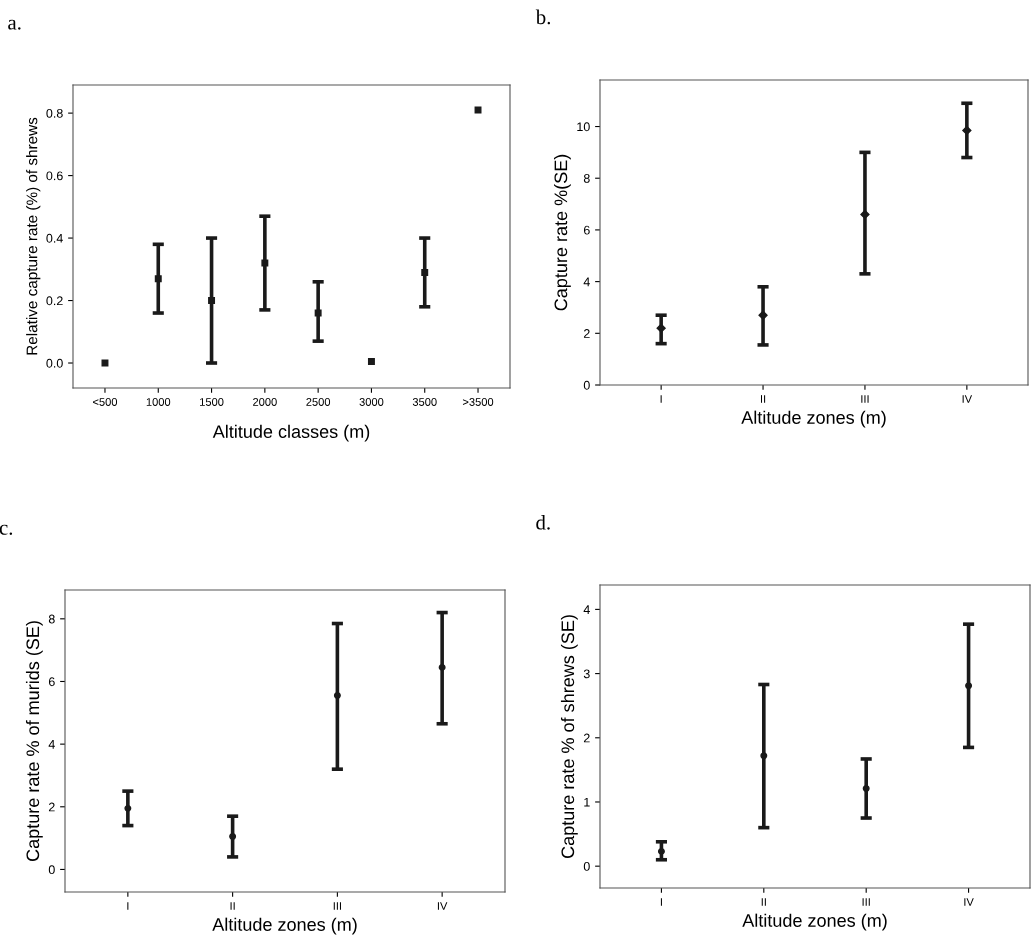  I want to click on chart-title: c., so click(6, 529).